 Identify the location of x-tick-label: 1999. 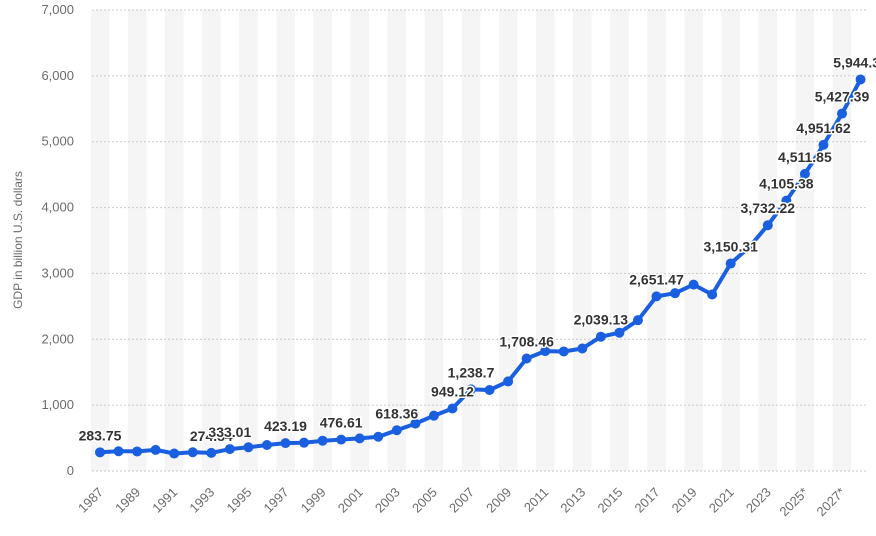
(313, 500).